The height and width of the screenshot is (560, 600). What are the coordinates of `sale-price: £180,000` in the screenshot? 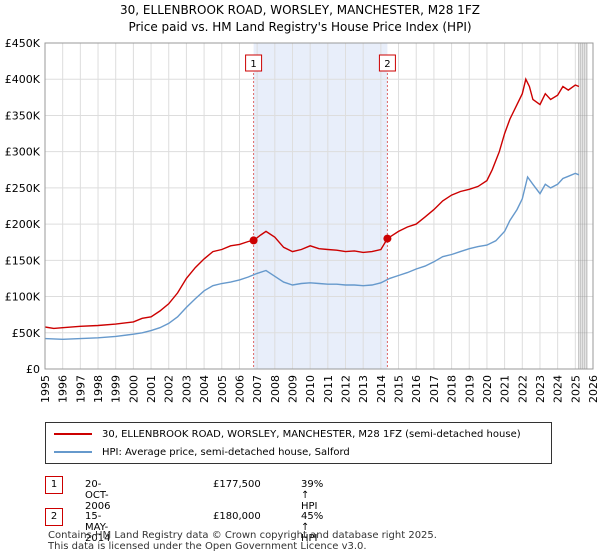 It's located at (237, 516).